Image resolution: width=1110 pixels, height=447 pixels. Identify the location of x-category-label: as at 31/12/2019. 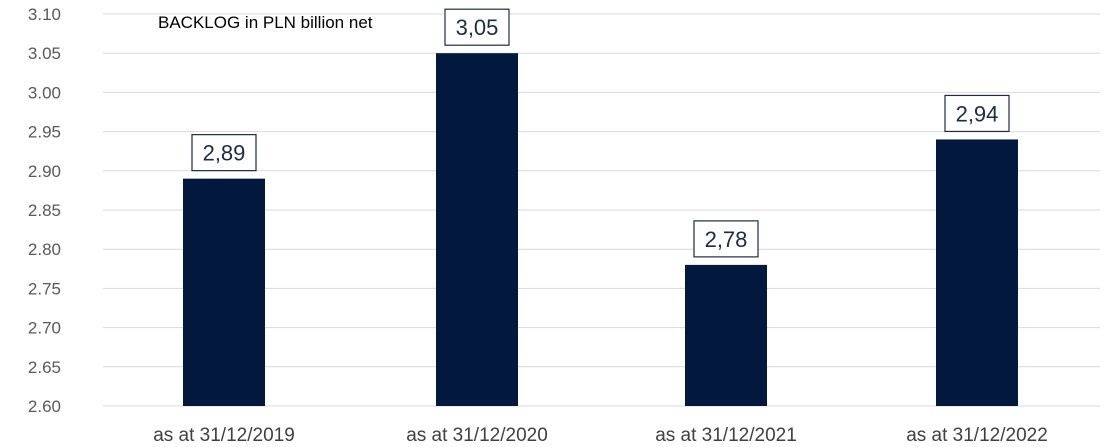
(224, 435).